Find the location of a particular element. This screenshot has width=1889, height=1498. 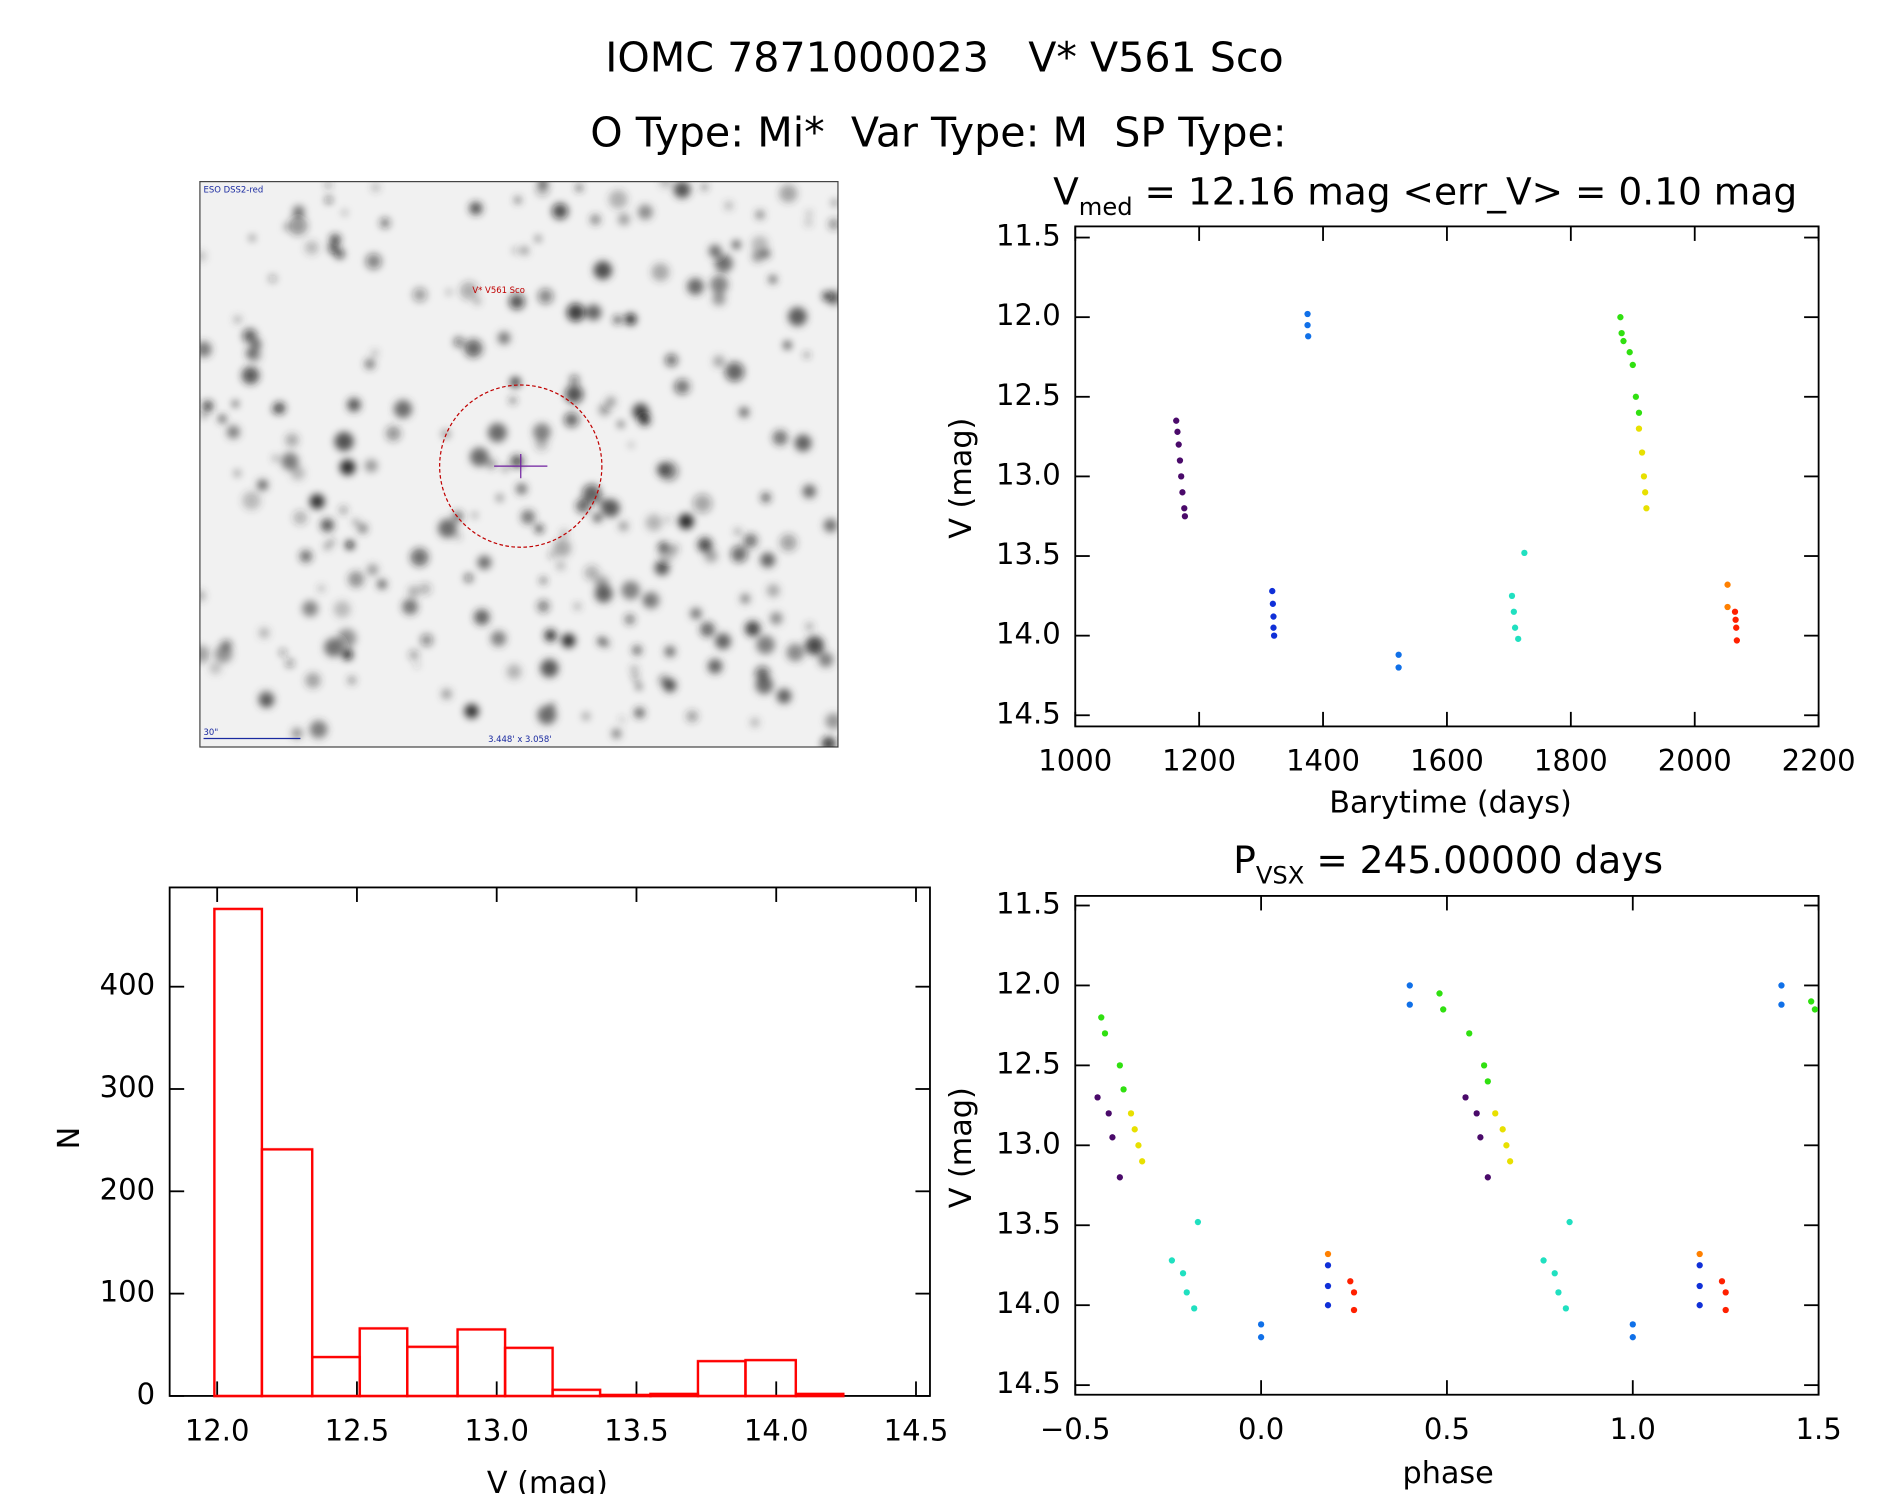

x-tick-label: 1400 is located at coordinates (1323, 761).